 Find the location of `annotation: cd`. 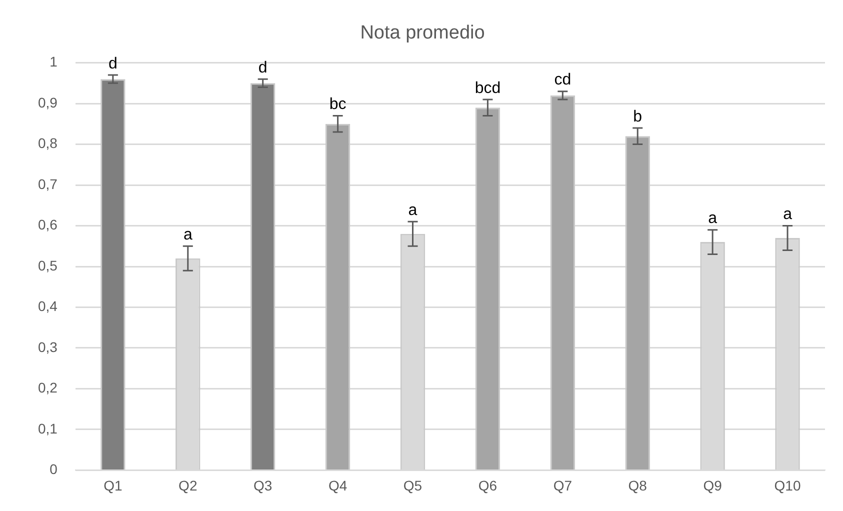

annotation: cd is located at coordinates (563, 80).